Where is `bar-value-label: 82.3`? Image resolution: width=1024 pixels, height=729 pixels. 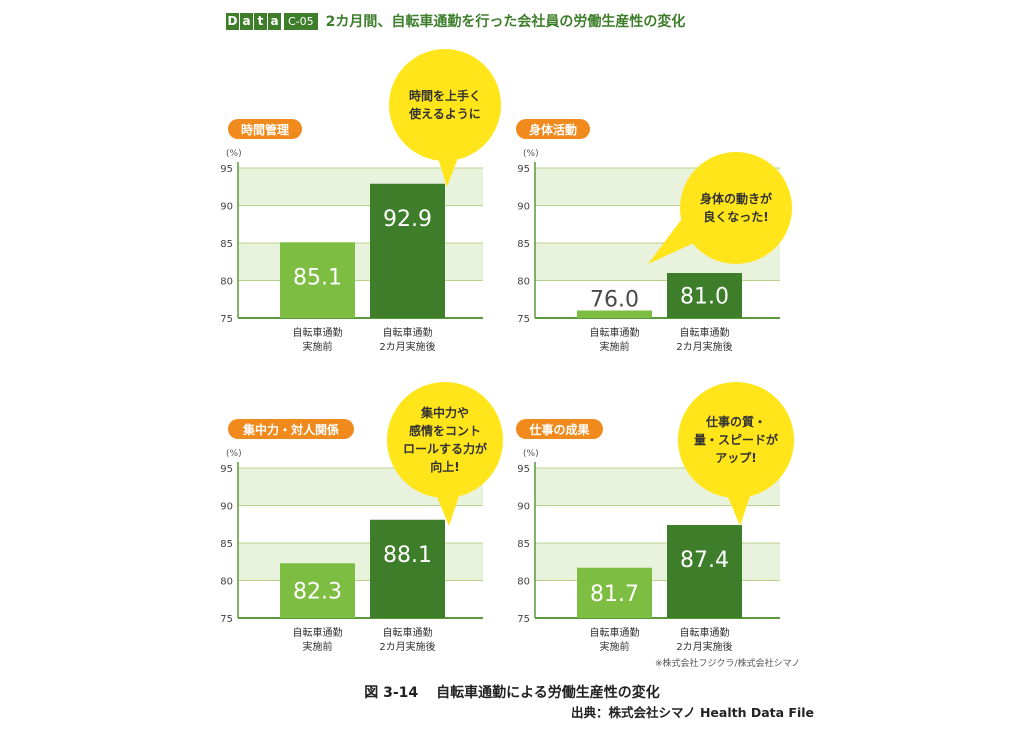
bar-value-label: 82.3 is located at coordinates (317, 592).